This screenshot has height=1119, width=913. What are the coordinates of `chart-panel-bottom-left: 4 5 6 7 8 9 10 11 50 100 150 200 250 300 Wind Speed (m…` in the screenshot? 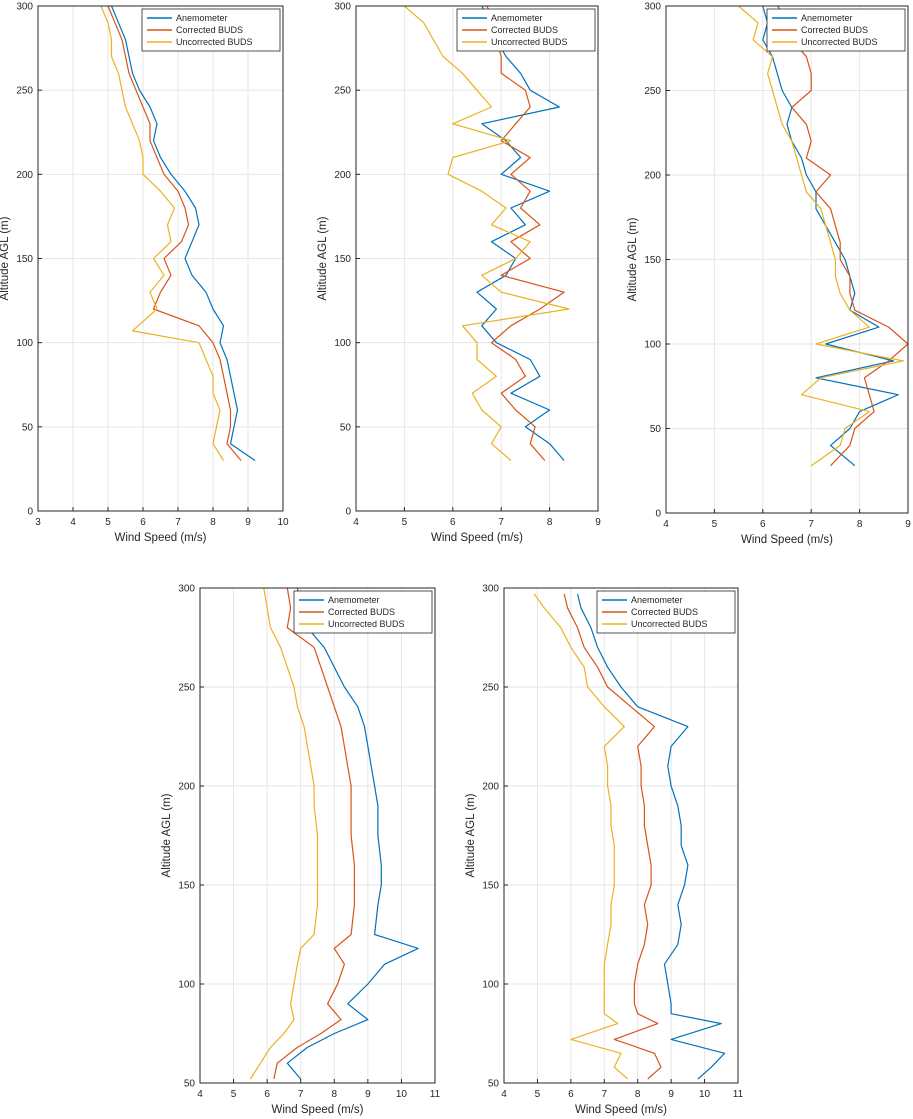 It's located at (301, 850).